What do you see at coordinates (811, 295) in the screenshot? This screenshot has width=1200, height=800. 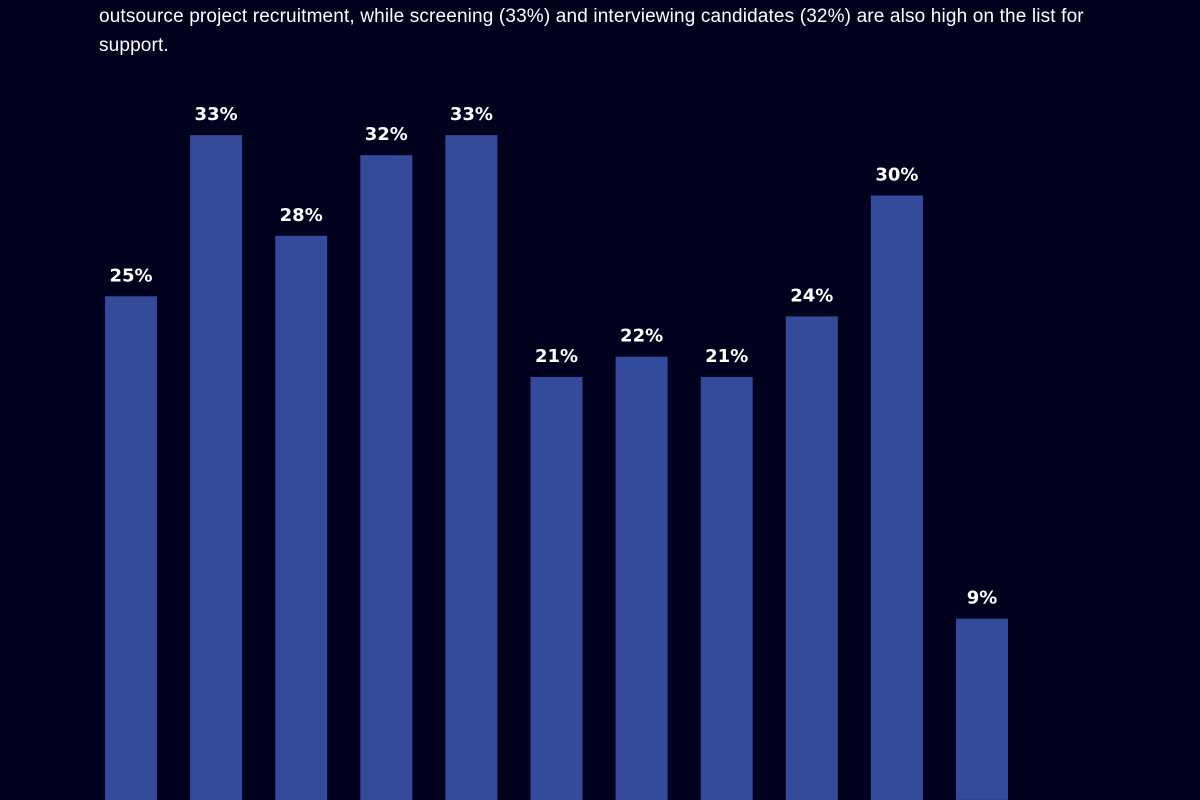 I see `bar-label-9: 24%` at bounding box center [811, 295].